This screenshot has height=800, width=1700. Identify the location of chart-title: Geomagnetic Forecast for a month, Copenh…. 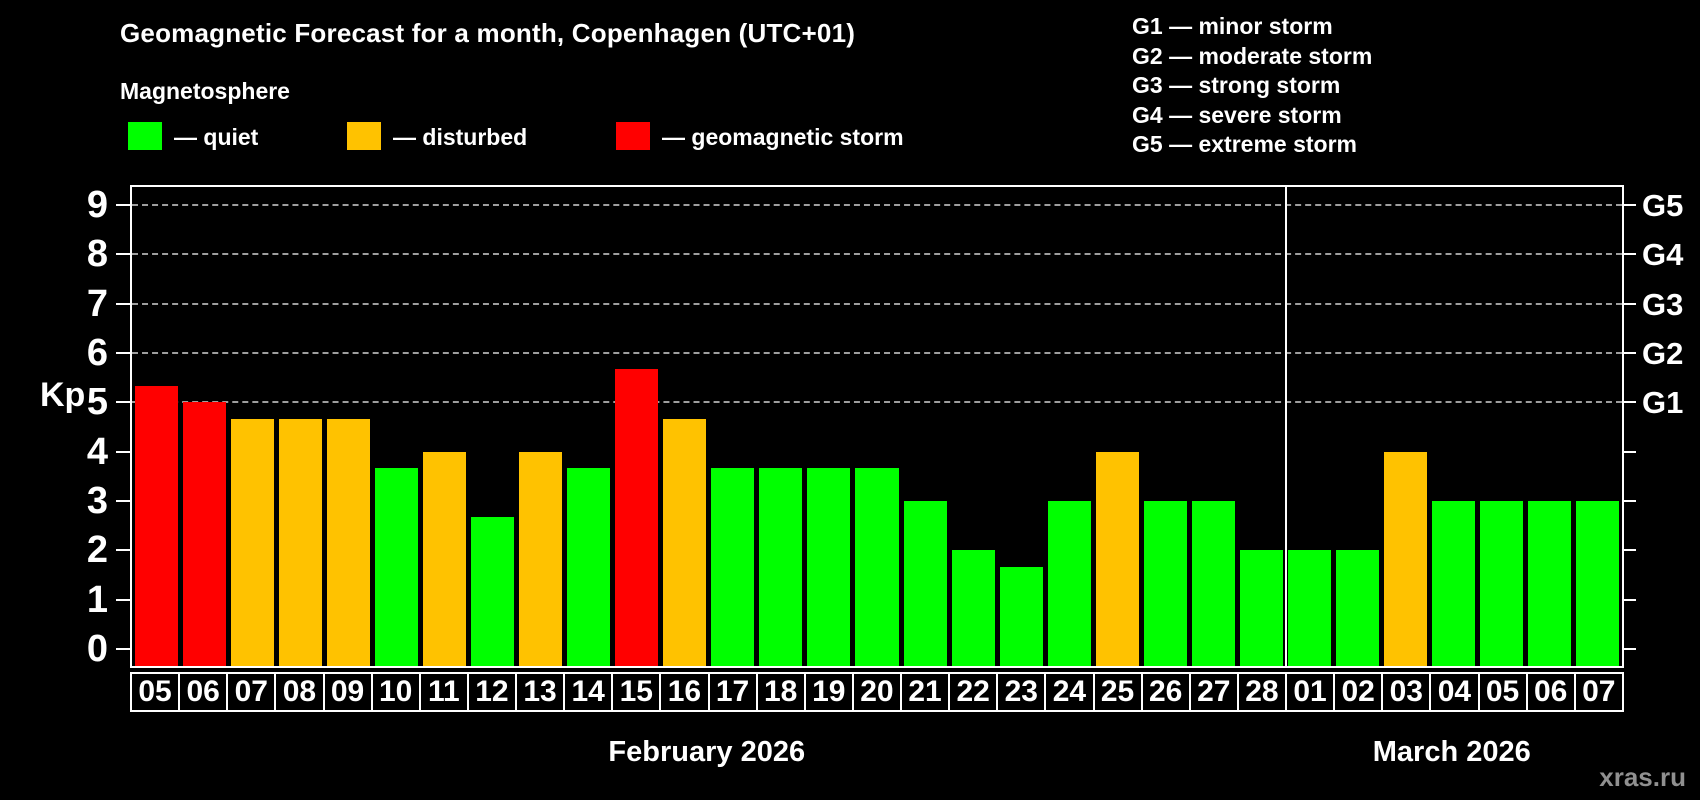
(488, 33).